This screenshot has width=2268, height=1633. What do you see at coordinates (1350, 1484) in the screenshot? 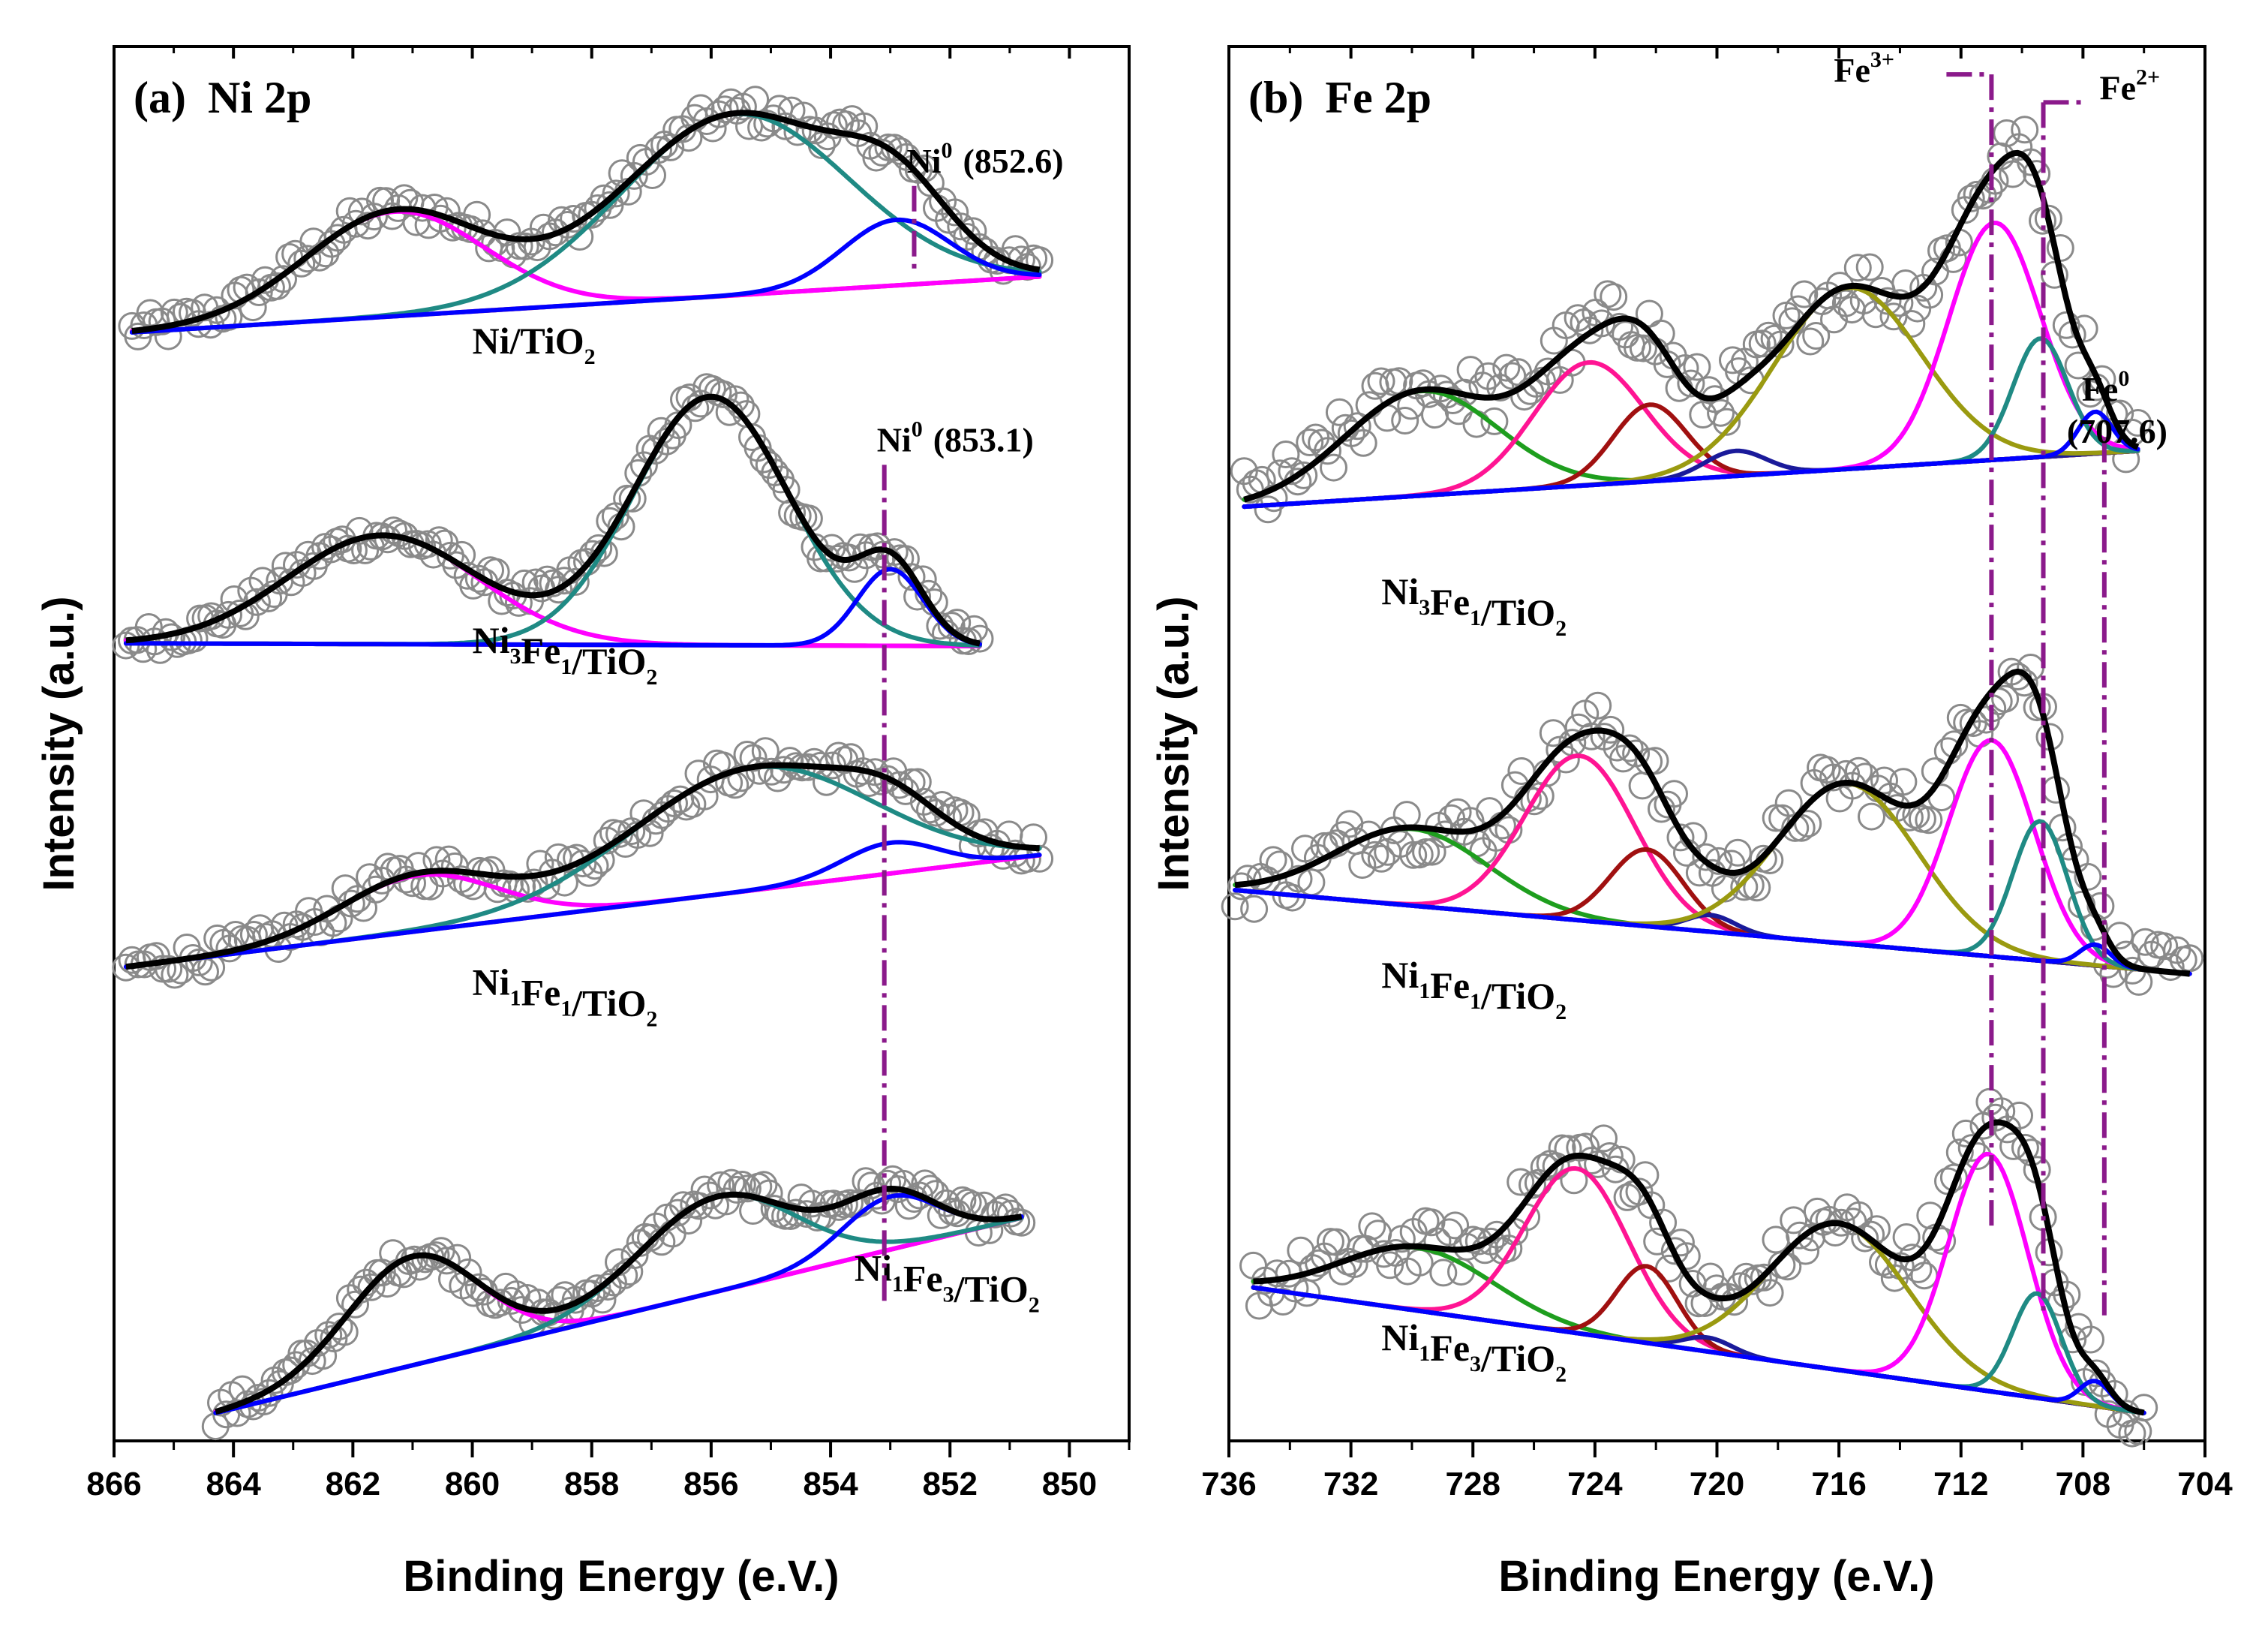
I see `fe2p-x-tick-label: 732` at bounding box center [1350, 1484].